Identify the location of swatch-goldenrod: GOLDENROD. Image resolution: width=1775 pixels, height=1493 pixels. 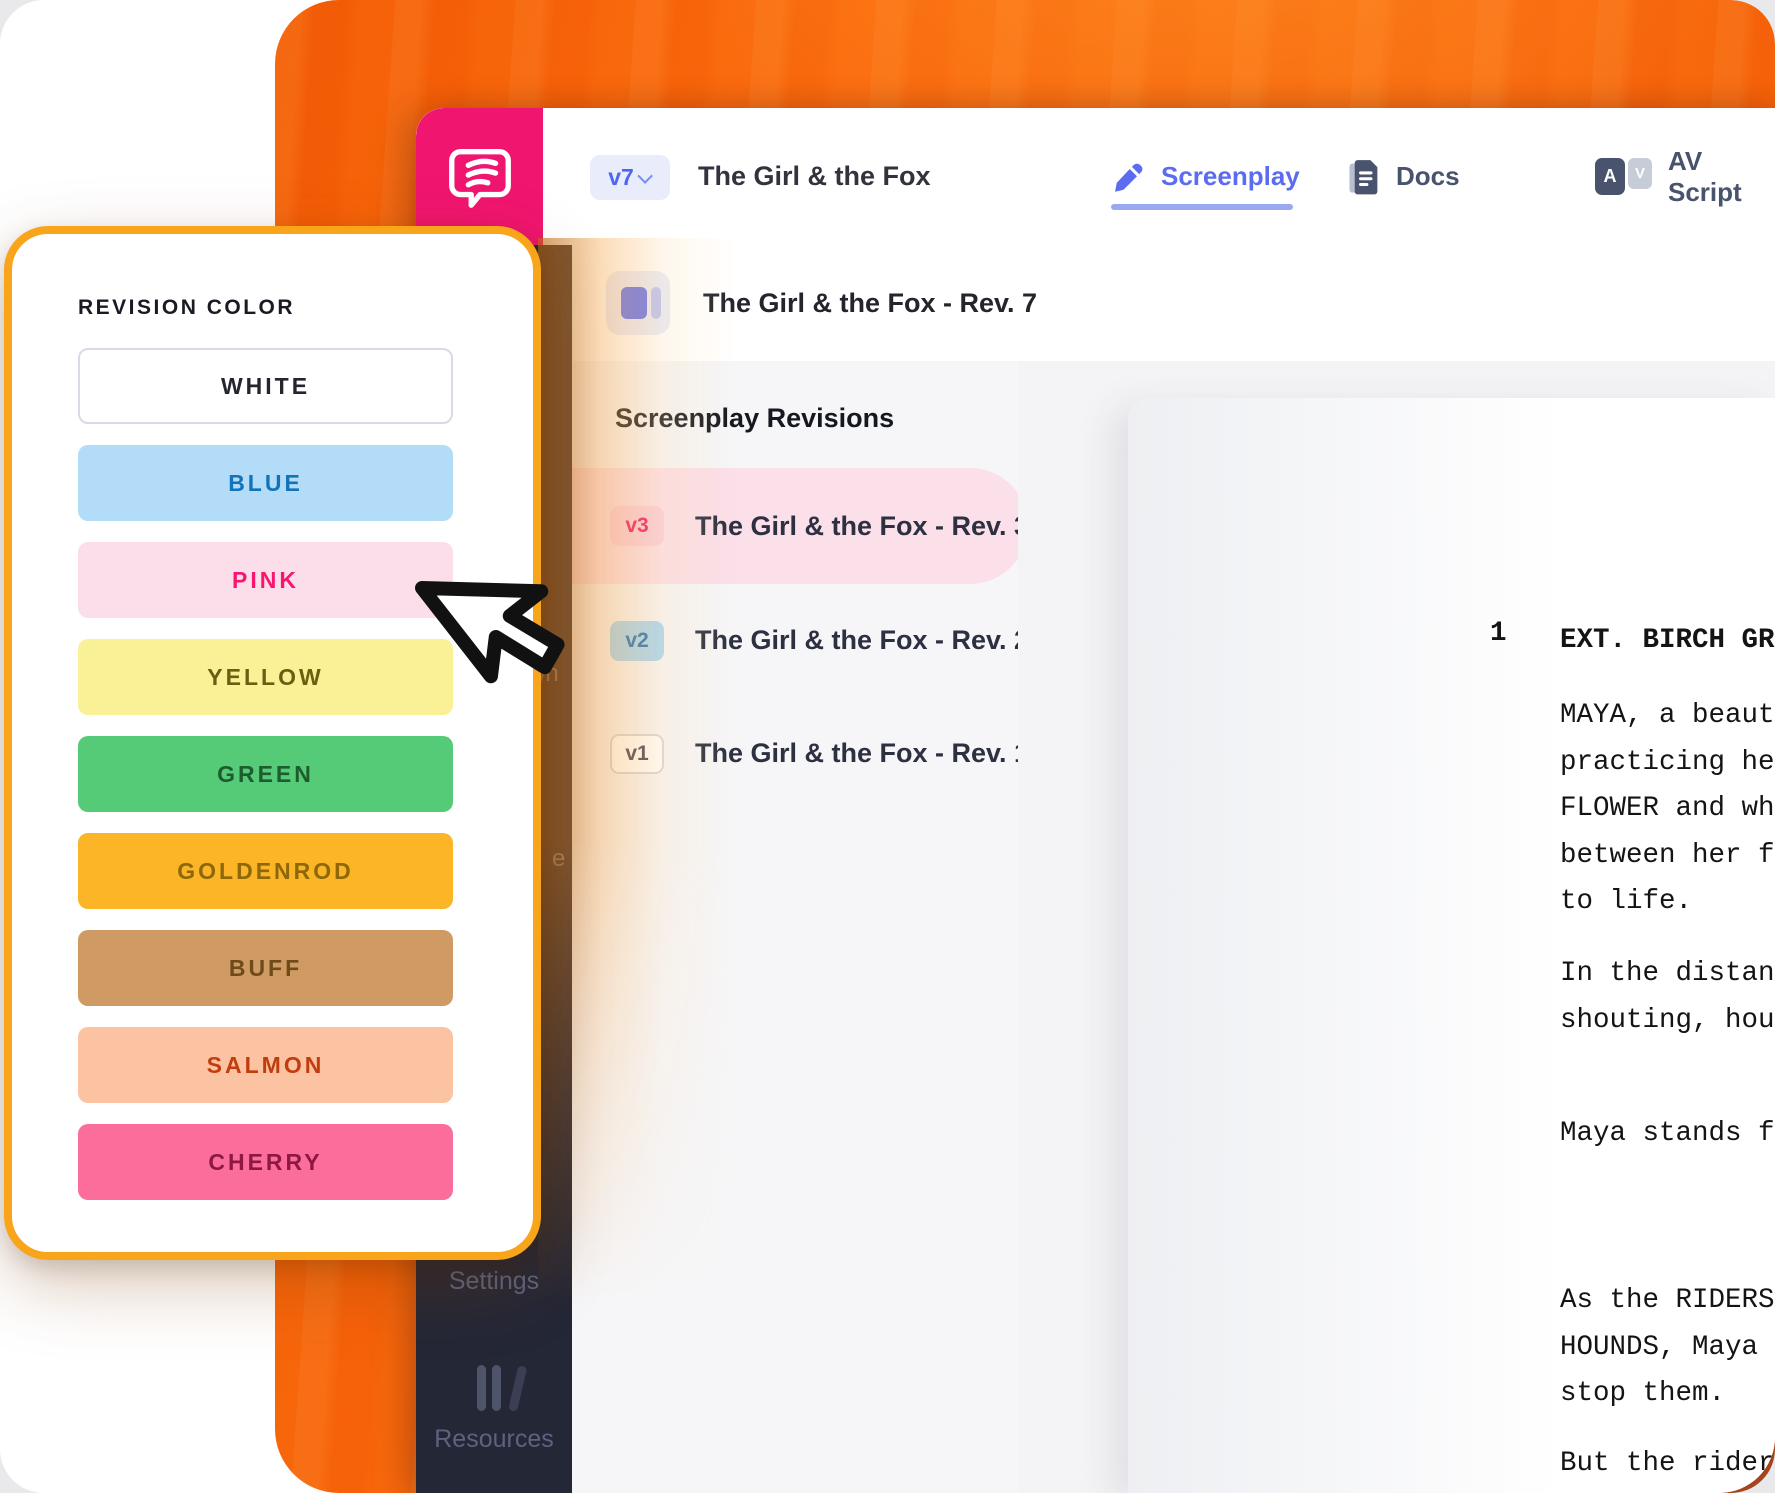
(265, 871).